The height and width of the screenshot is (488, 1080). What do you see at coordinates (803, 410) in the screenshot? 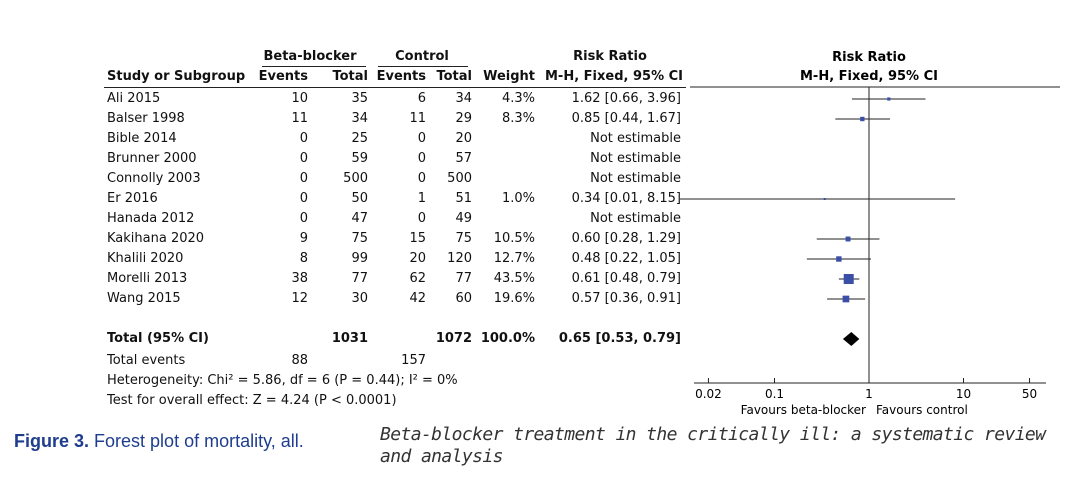
I see `favours-left-label: Favours beta-blocker` at bounding box center [803, 410].